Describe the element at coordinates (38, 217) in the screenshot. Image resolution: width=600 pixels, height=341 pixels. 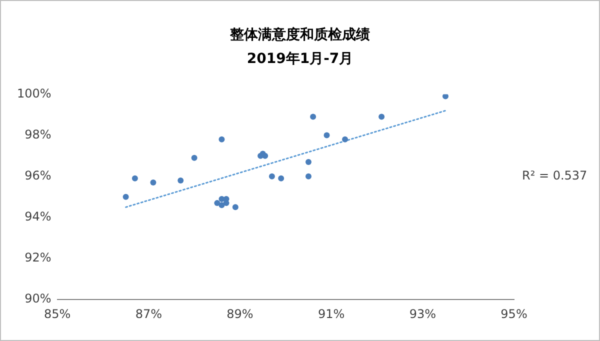
I see `y-tick-label: 94%` at that location.